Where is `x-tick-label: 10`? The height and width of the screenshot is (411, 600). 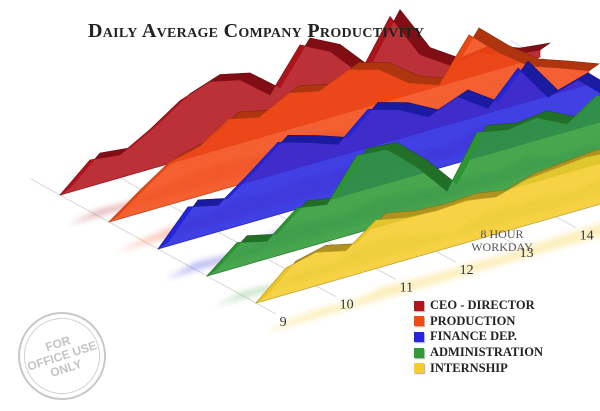 x-tick-label: 10 is located at coordinates (347, 305).